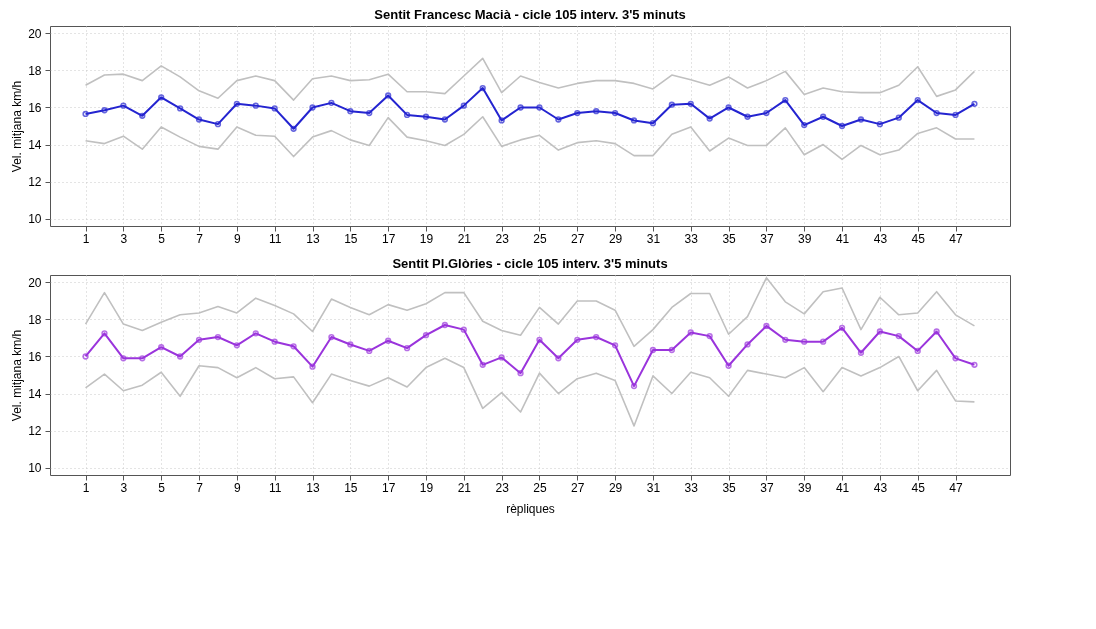  Describe the element at coordinates (35, 356) in the screenshot. I see `y-tick-label: 16` at that location.